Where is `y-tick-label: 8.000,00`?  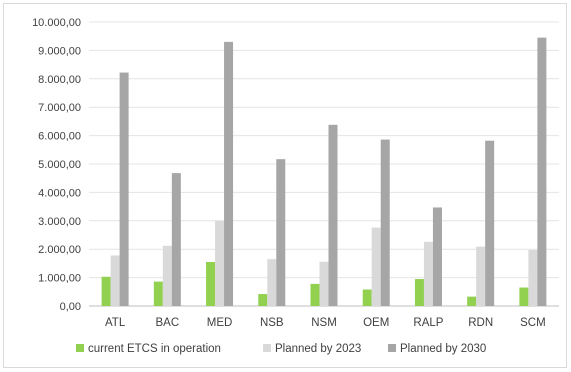
y-tick-label: 8.000,00 is located at coordinates (59, 80).